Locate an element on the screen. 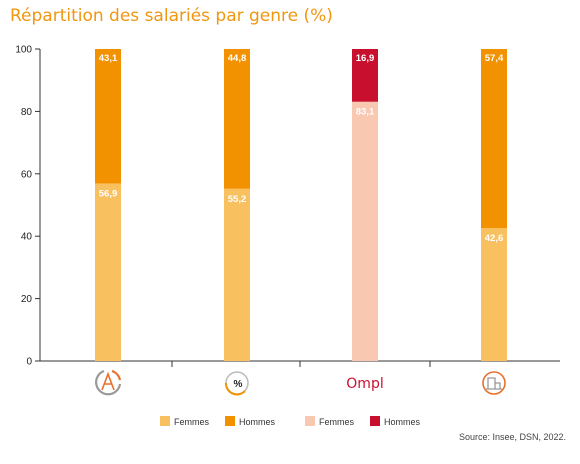 Image resolution: width=580 pixels, height=464 pixels. percent-icon-arc is located at coordinates (235, 389).